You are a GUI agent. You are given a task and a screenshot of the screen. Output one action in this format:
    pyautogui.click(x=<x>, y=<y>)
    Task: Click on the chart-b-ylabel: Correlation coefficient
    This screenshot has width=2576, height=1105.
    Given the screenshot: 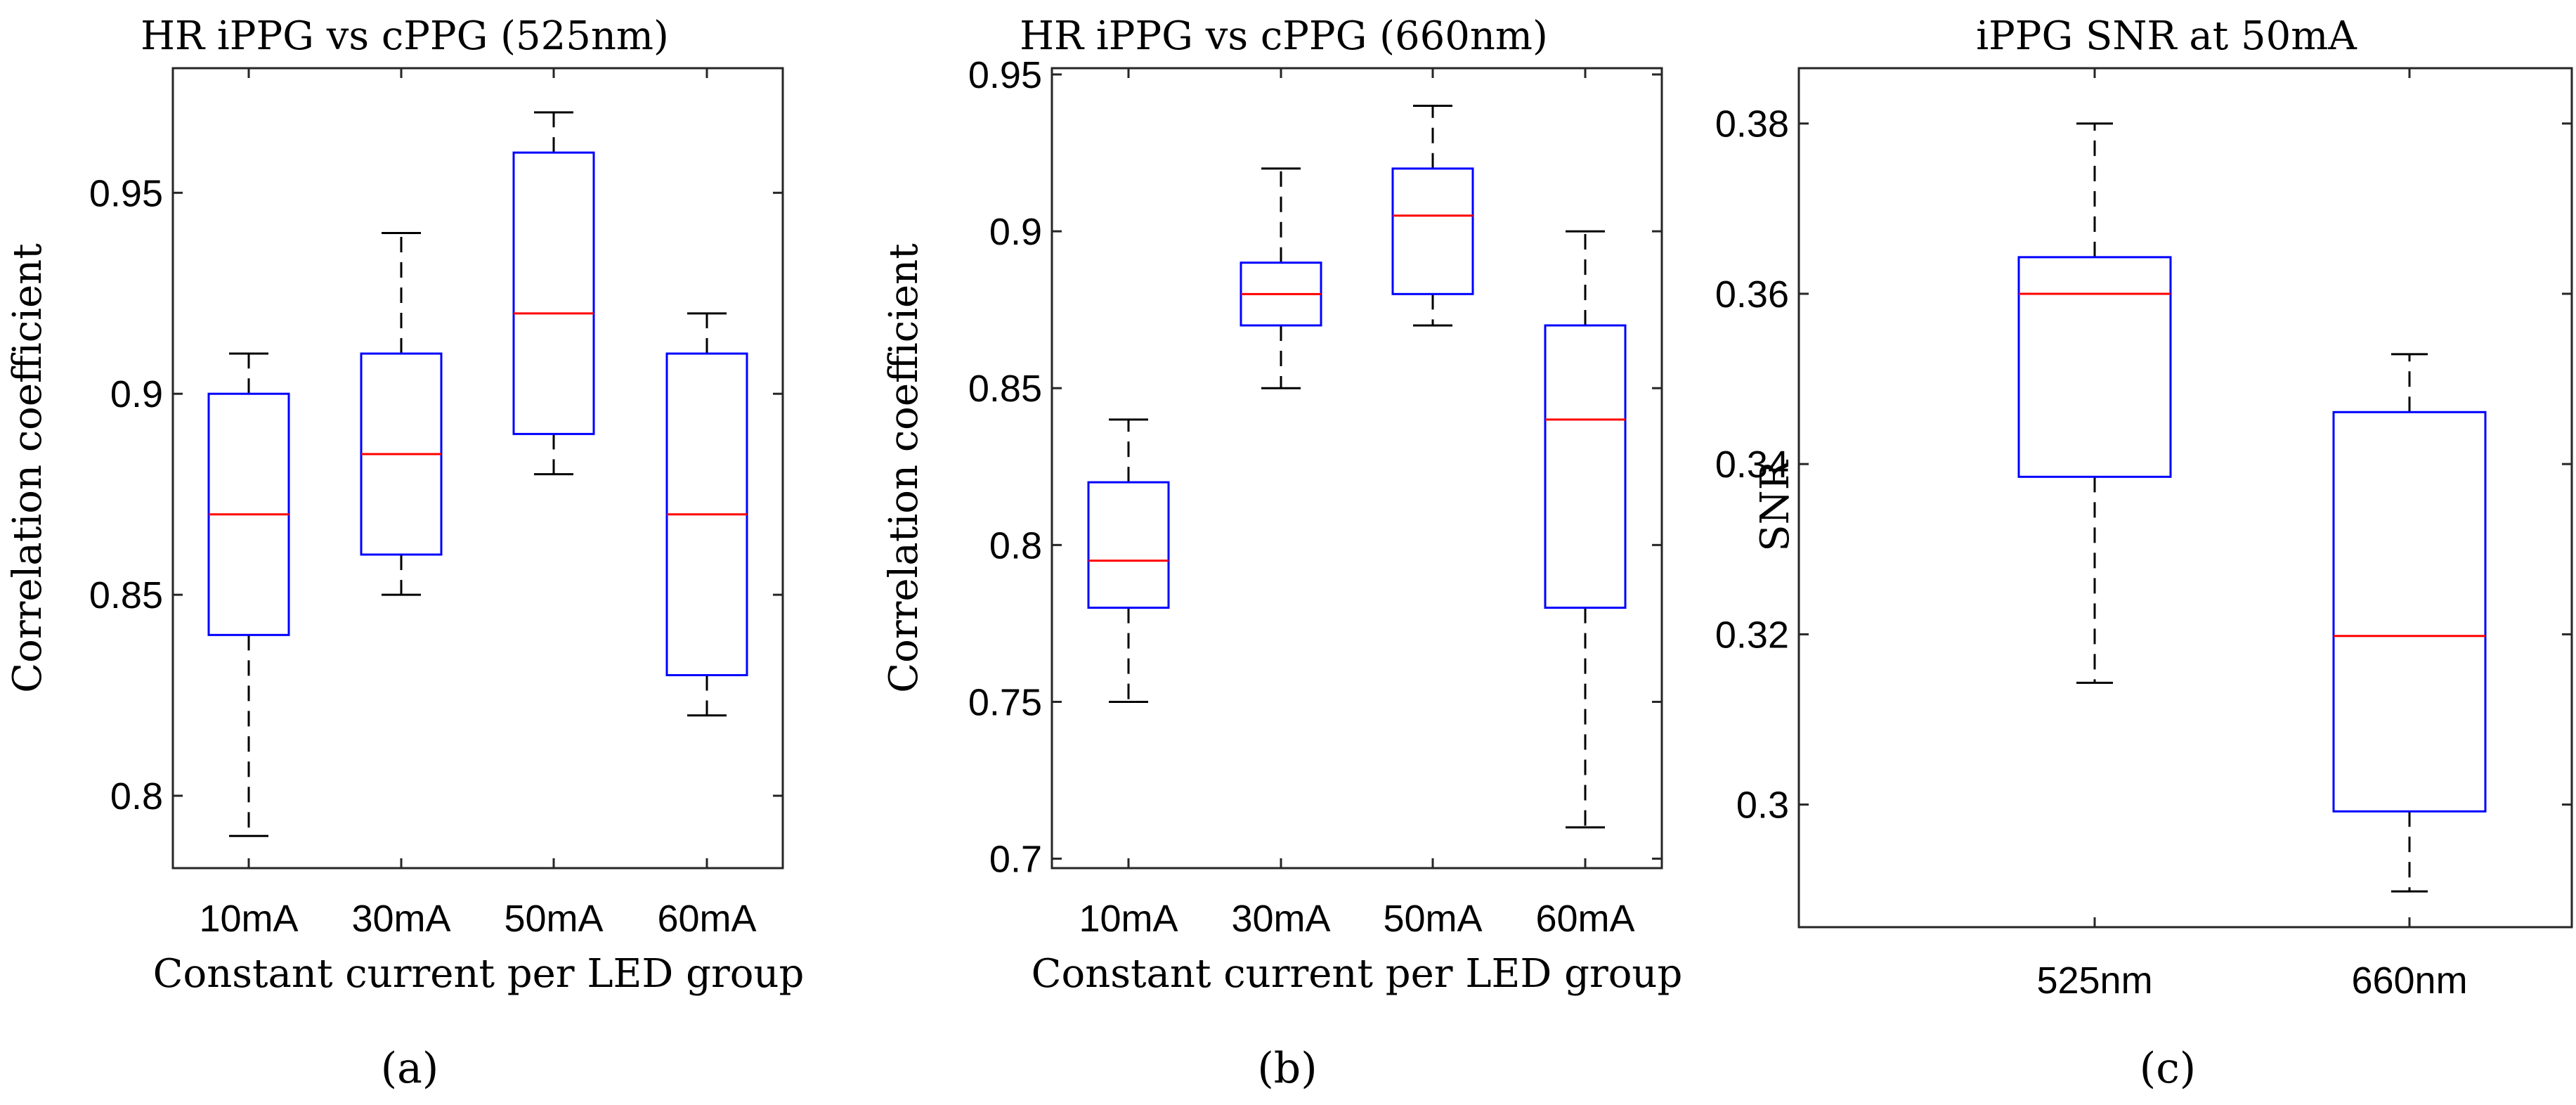 What is the action you would take?
    pyautogui.click(x=904, y=468)
    